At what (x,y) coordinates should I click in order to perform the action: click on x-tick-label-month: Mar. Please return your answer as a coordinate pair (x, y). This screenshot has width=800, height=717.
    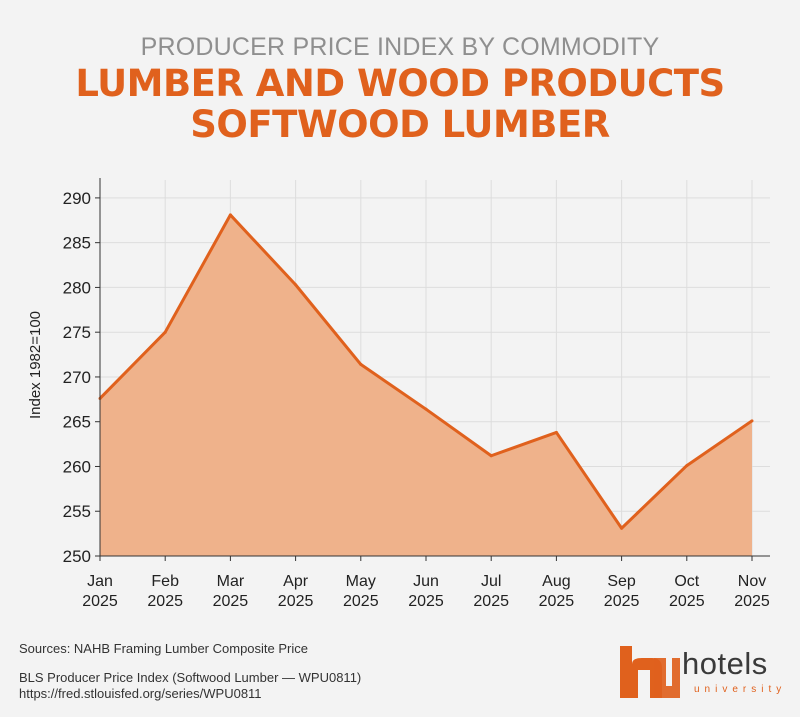
    Looking at the image, I should click on (231, 581).